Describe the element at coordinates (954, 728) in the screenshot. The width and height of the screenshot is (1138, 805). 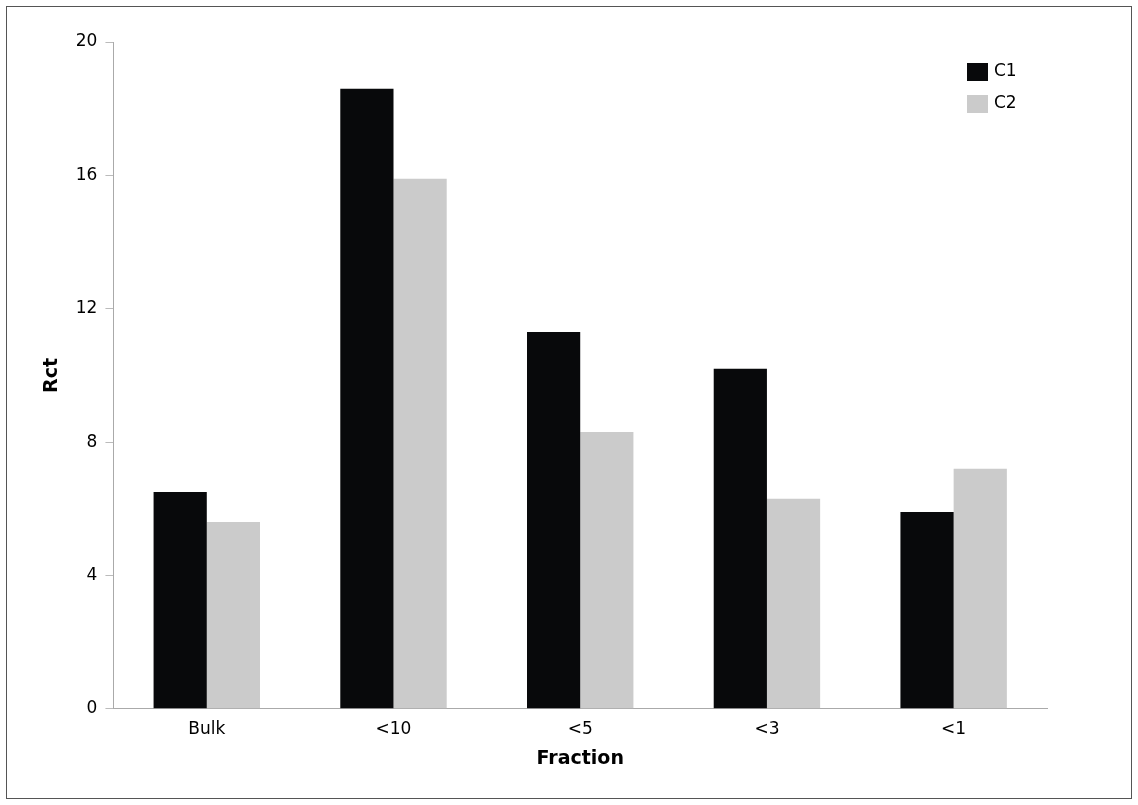
I see `x-tick-label: <1` at that location.